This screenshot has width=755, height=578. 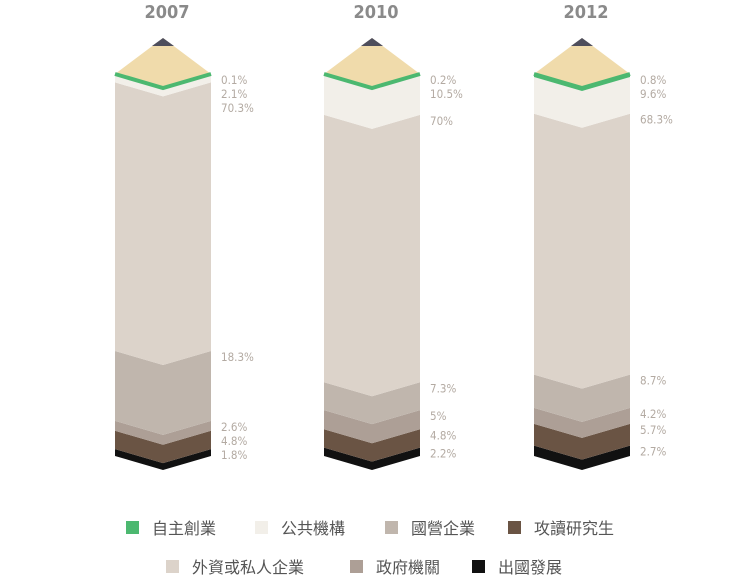 I want to click on legend-swatch-state-enterprise, so click(x=391, y=527).